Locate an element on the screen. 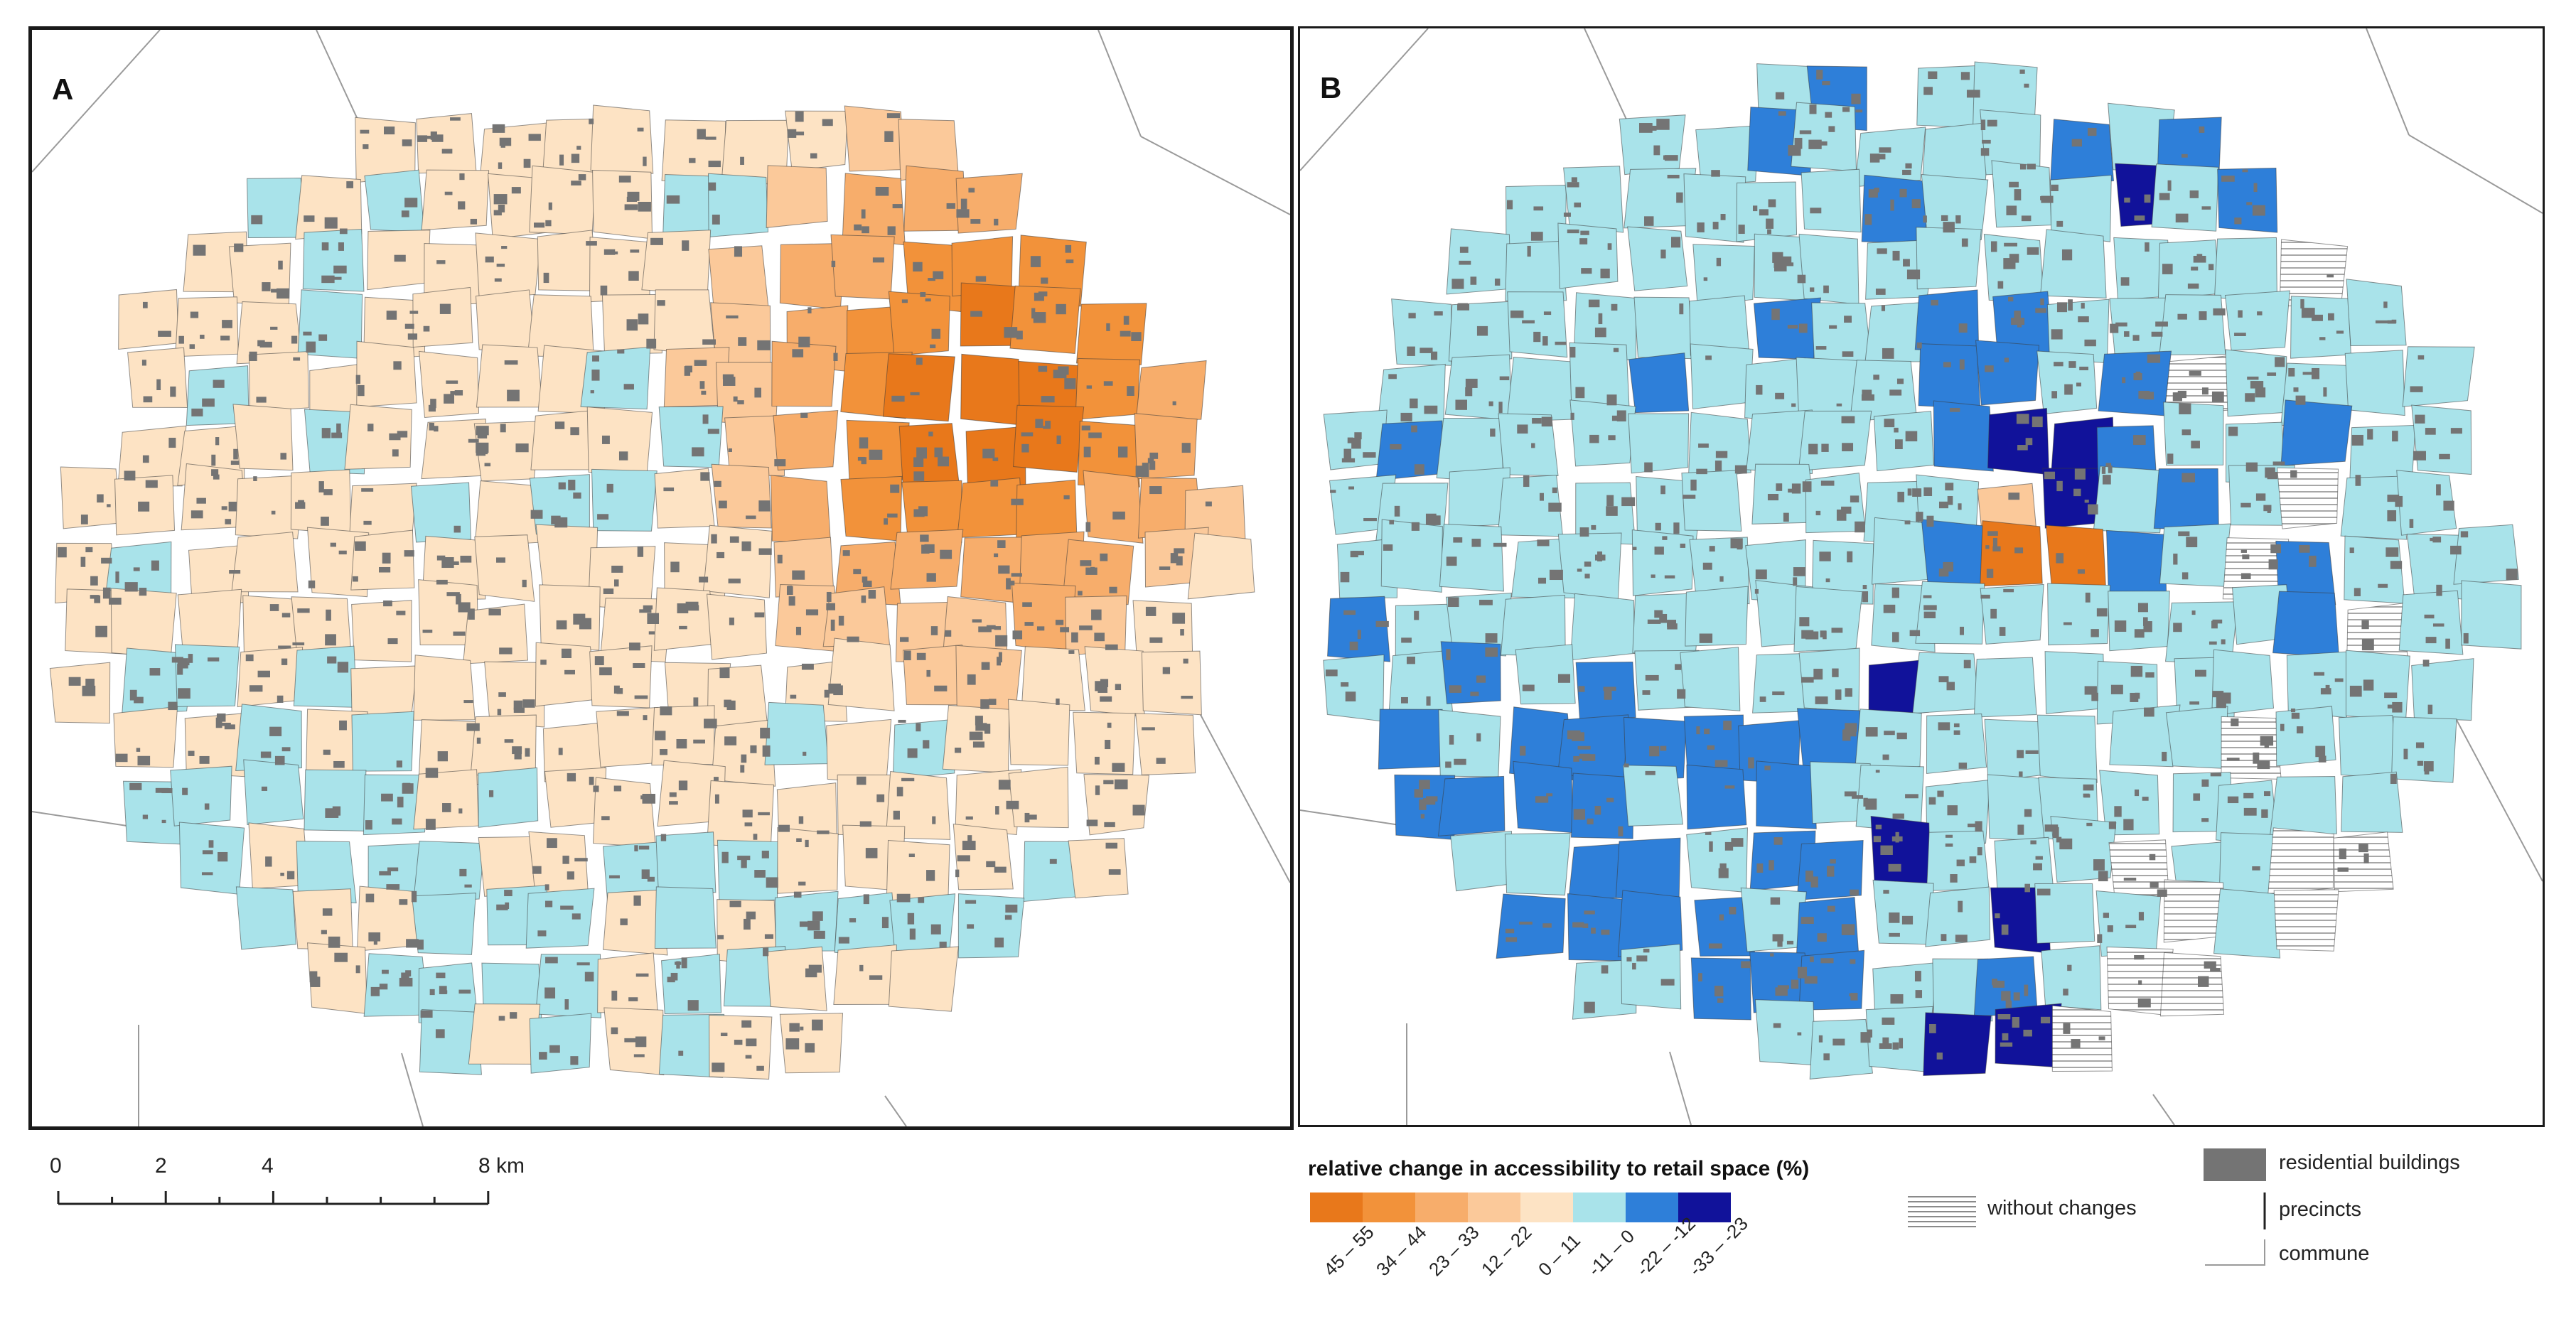 This screenshot has height=1319, width=2576. scale-tick-0: 0 is located at coordinates (56, 1166).